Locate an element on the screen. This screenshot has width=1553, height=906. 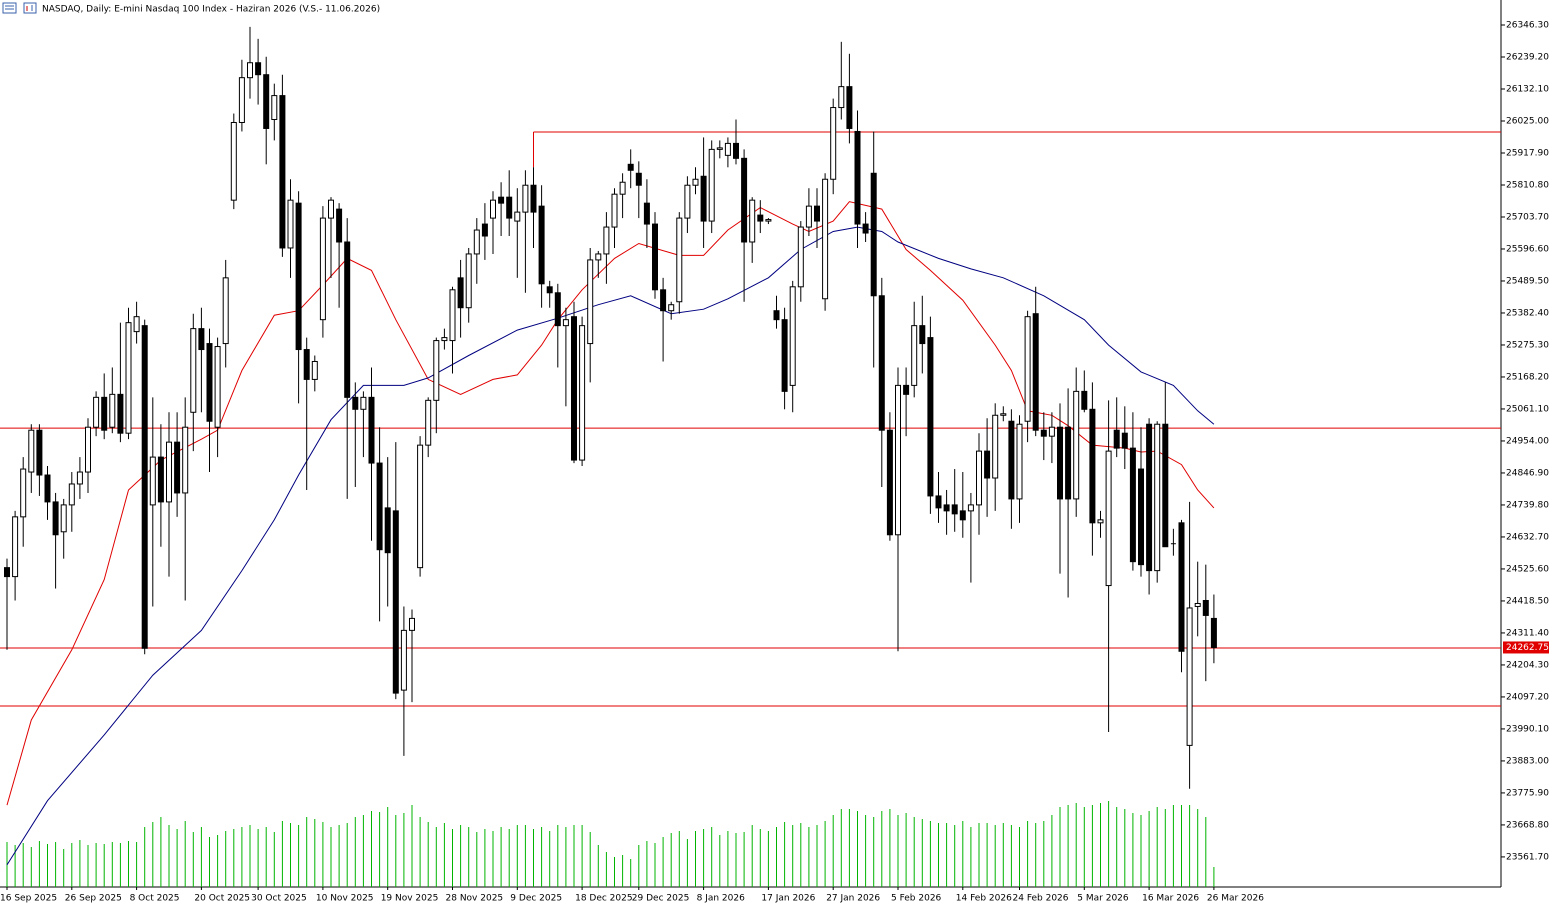
x-tick-label: 19 Nov 2025 is located at coordinates (410, 899).